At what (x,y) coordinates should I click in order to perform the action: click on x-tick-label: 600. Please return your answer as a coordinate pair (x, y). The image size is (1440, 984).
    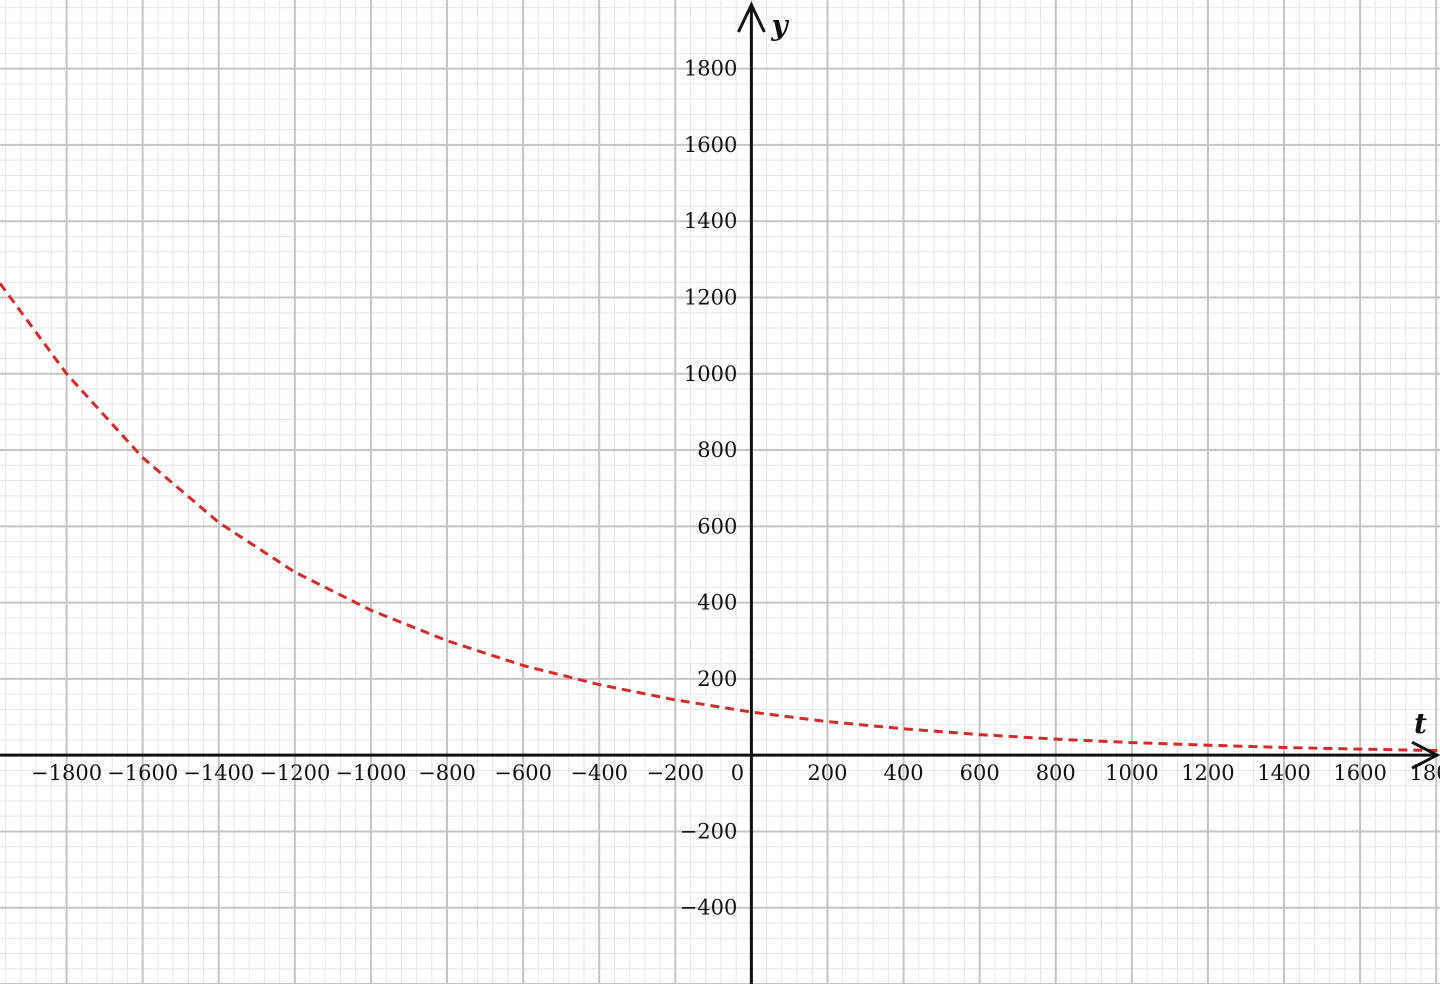
    Looking at the image, I should click on (980, 773).